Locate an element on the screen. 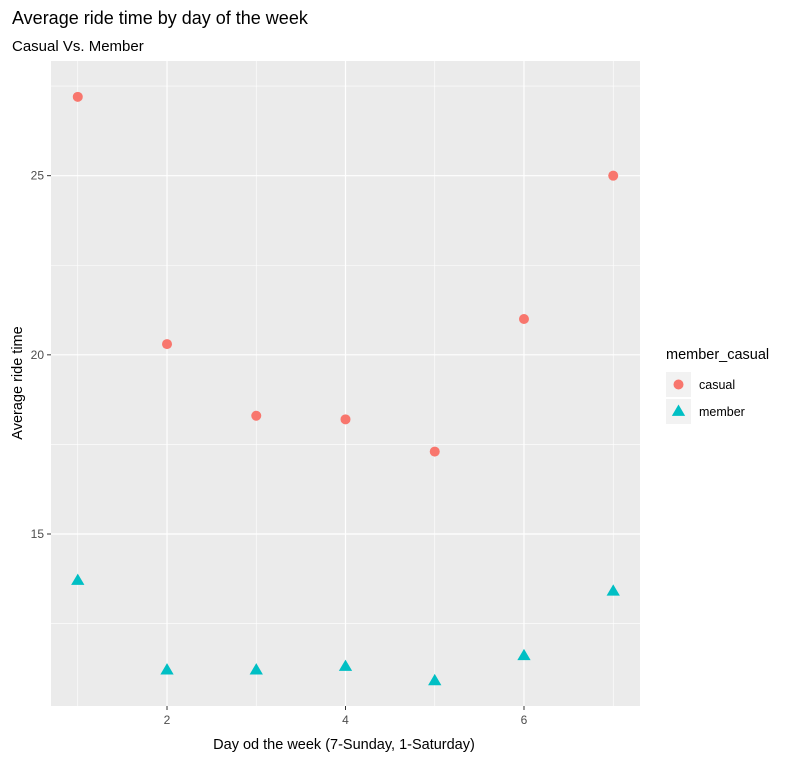  x-tick-label: 4 is located at coordinates (345, 720).